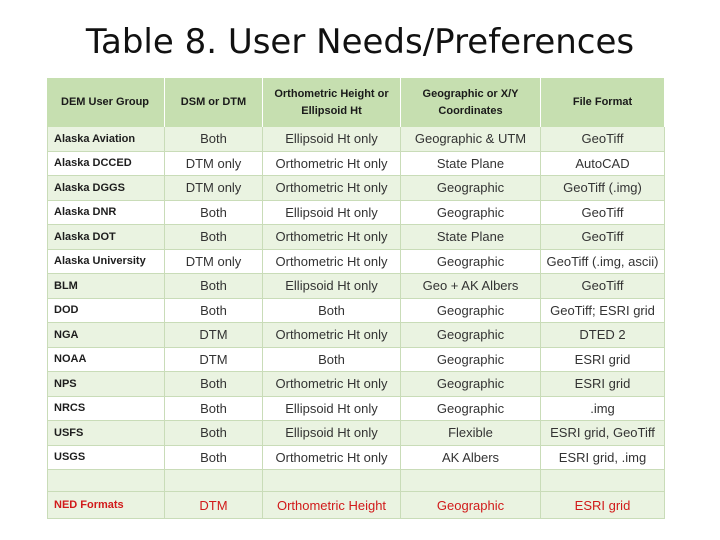 The width and height of the screenshot is (720, 540). I want to click on user-group-cell: NRCS, so click(106, 408).